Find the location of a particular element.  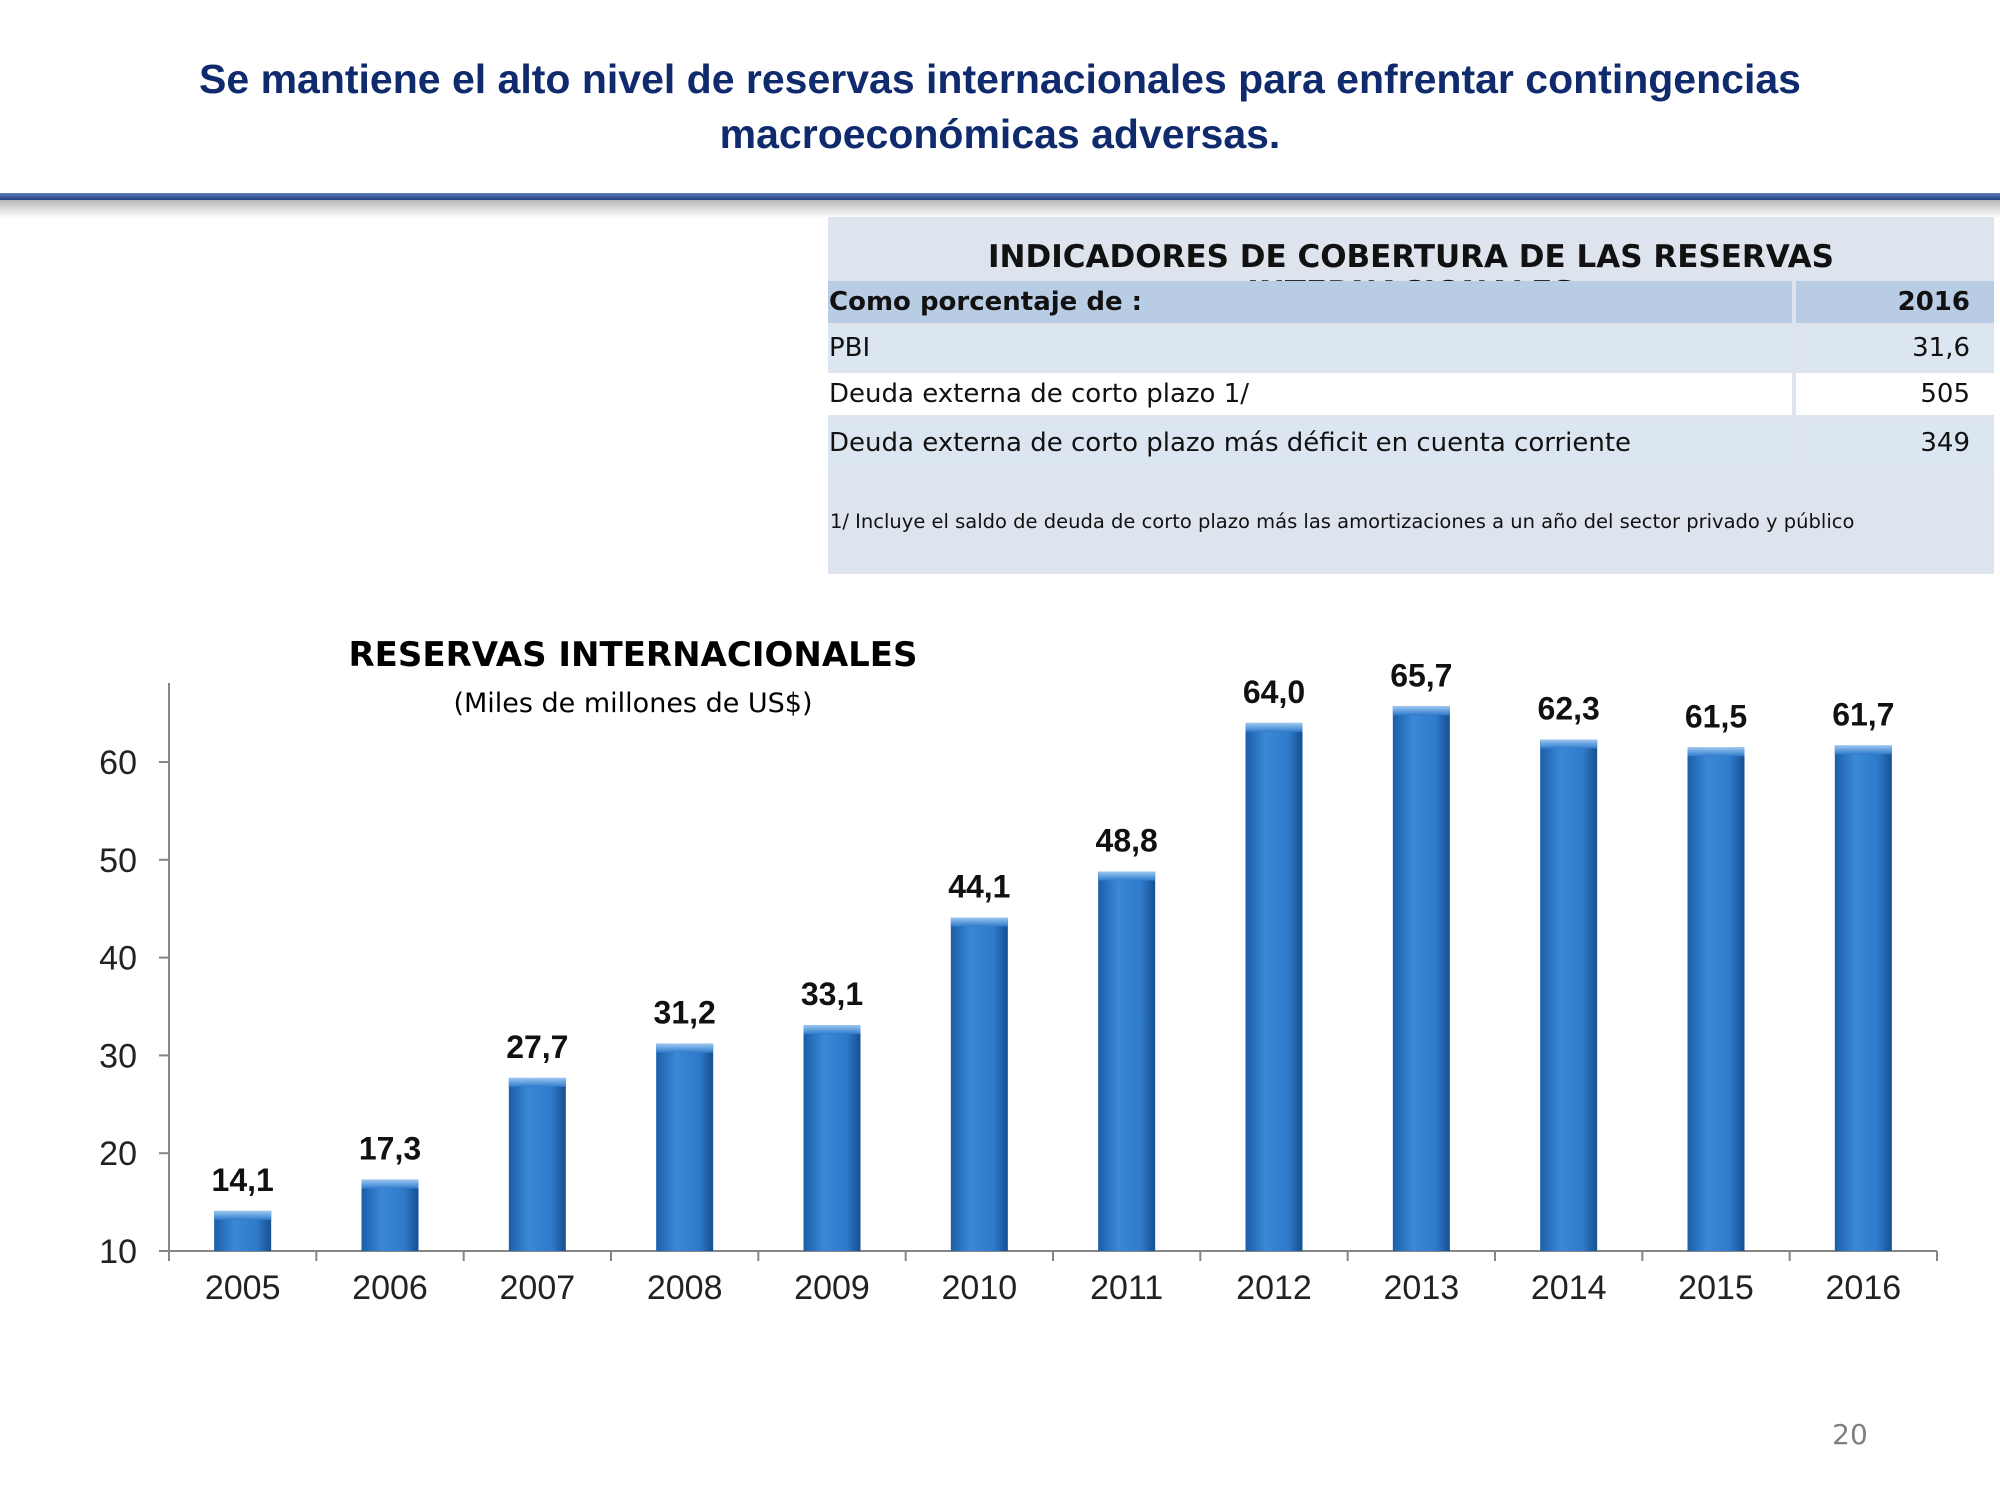

indicator-value: 349 is located at coordinates (1895, 443).